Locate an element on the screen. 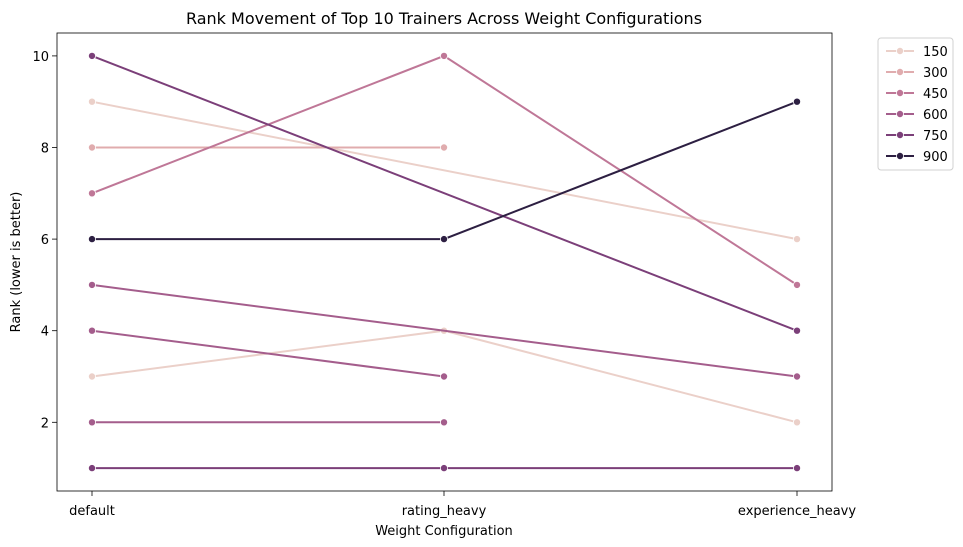  legend-label: 750 is located at coordinates (935, 136).